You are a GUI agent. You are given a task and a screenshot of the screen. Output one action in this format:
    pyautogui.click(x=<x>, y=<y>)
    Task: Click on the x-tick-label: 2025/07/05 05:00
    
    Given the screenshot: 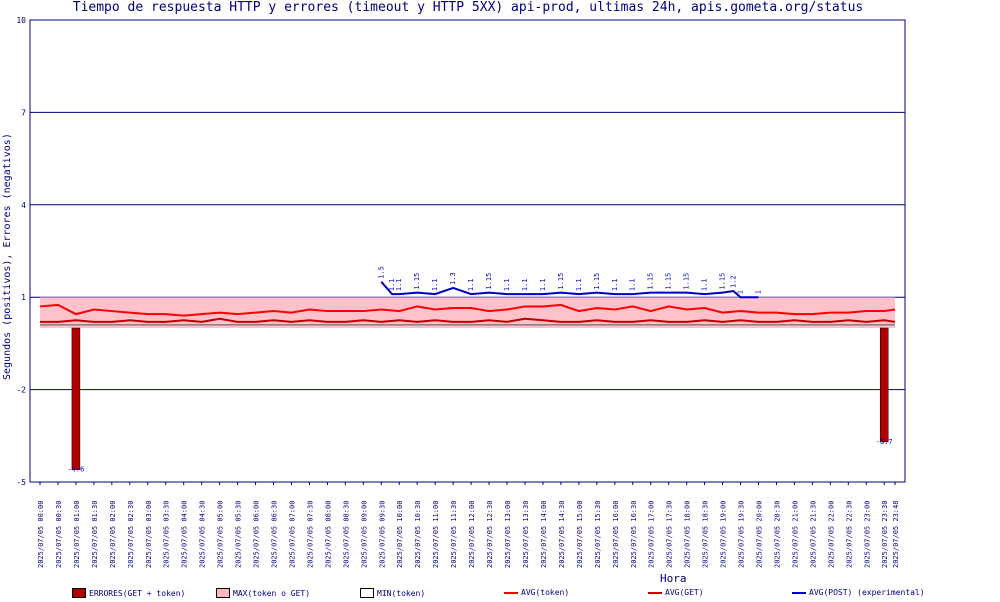 What is the action you would take?
    pyautogui.click(x=221, y=534)
    